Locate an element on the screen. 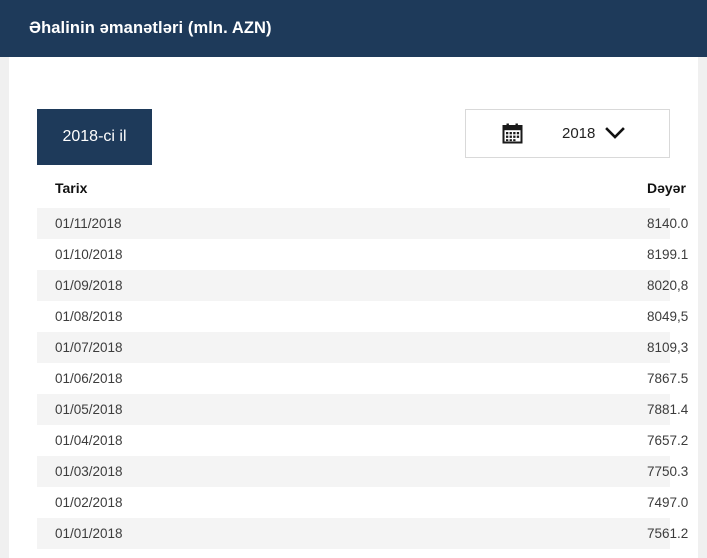 The width and height of the screenshot is (707, 558). column-header-value: Dəyər is located at coordinates (650, 188).